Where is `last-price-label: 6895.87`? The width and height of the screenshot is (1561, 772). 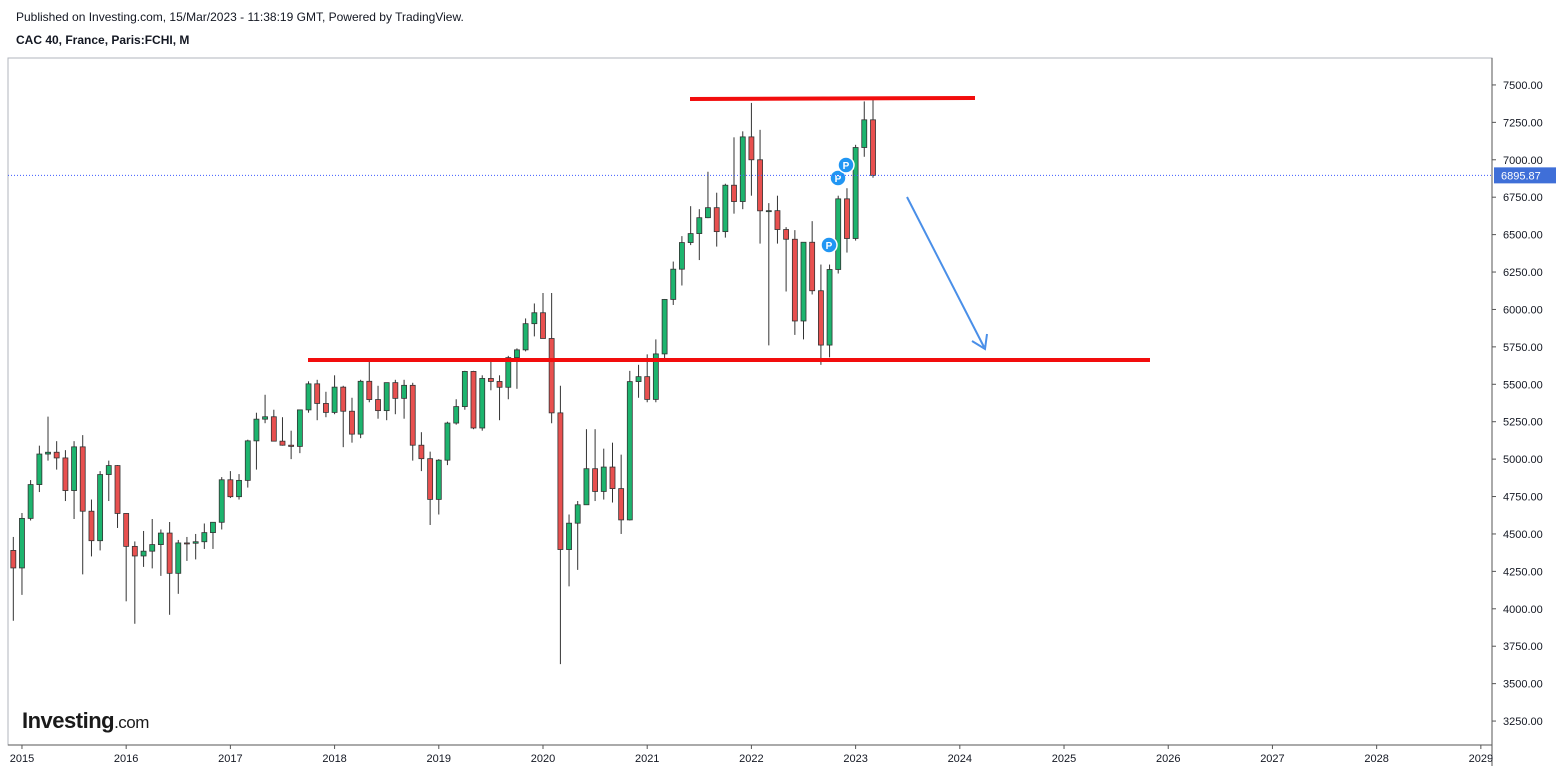 last-price-label: 6895.87 is located at coordinates (1521, 176).